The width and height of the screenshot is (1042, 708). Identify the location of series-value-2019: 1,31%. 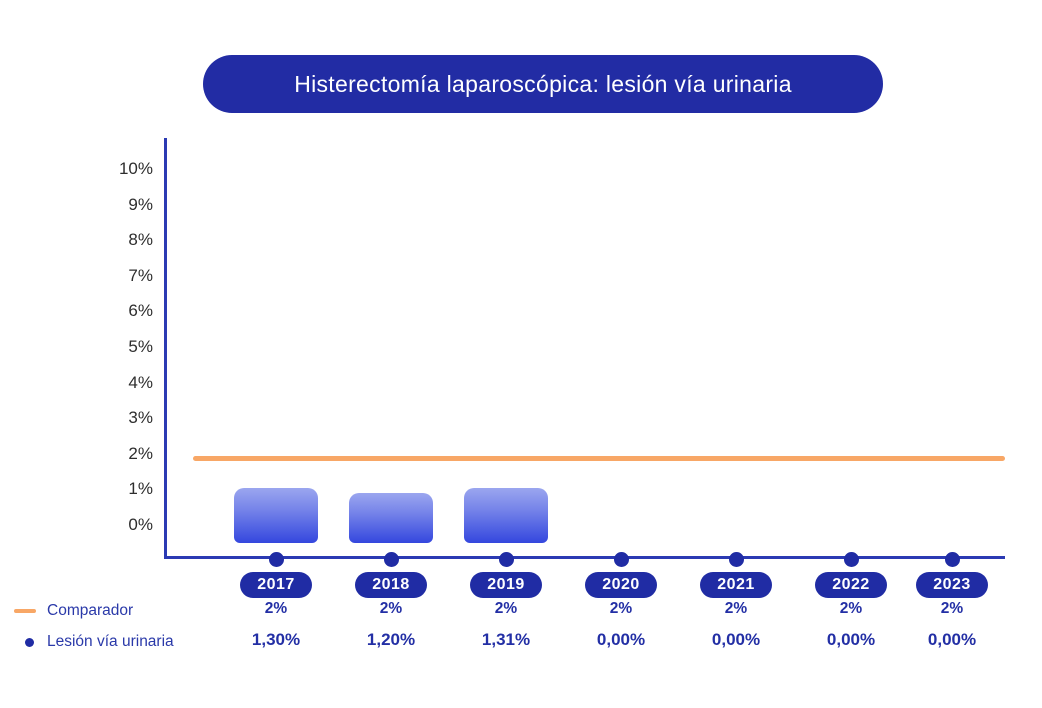
(506, 639).